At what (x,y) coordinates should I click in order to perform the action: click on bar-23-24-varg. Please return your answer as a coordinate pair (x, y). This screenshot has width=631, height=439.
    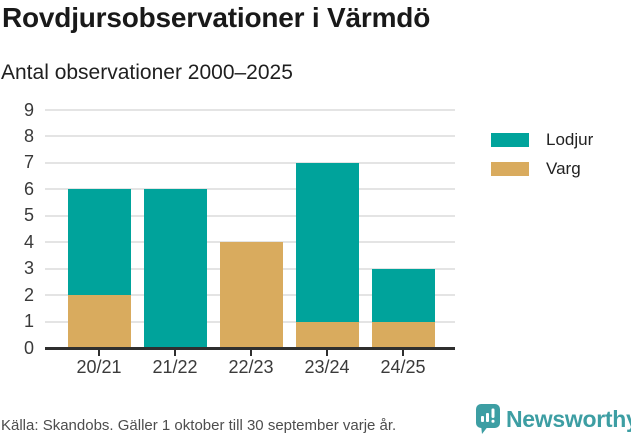
    Looking at the image, I should click on (327, 334).